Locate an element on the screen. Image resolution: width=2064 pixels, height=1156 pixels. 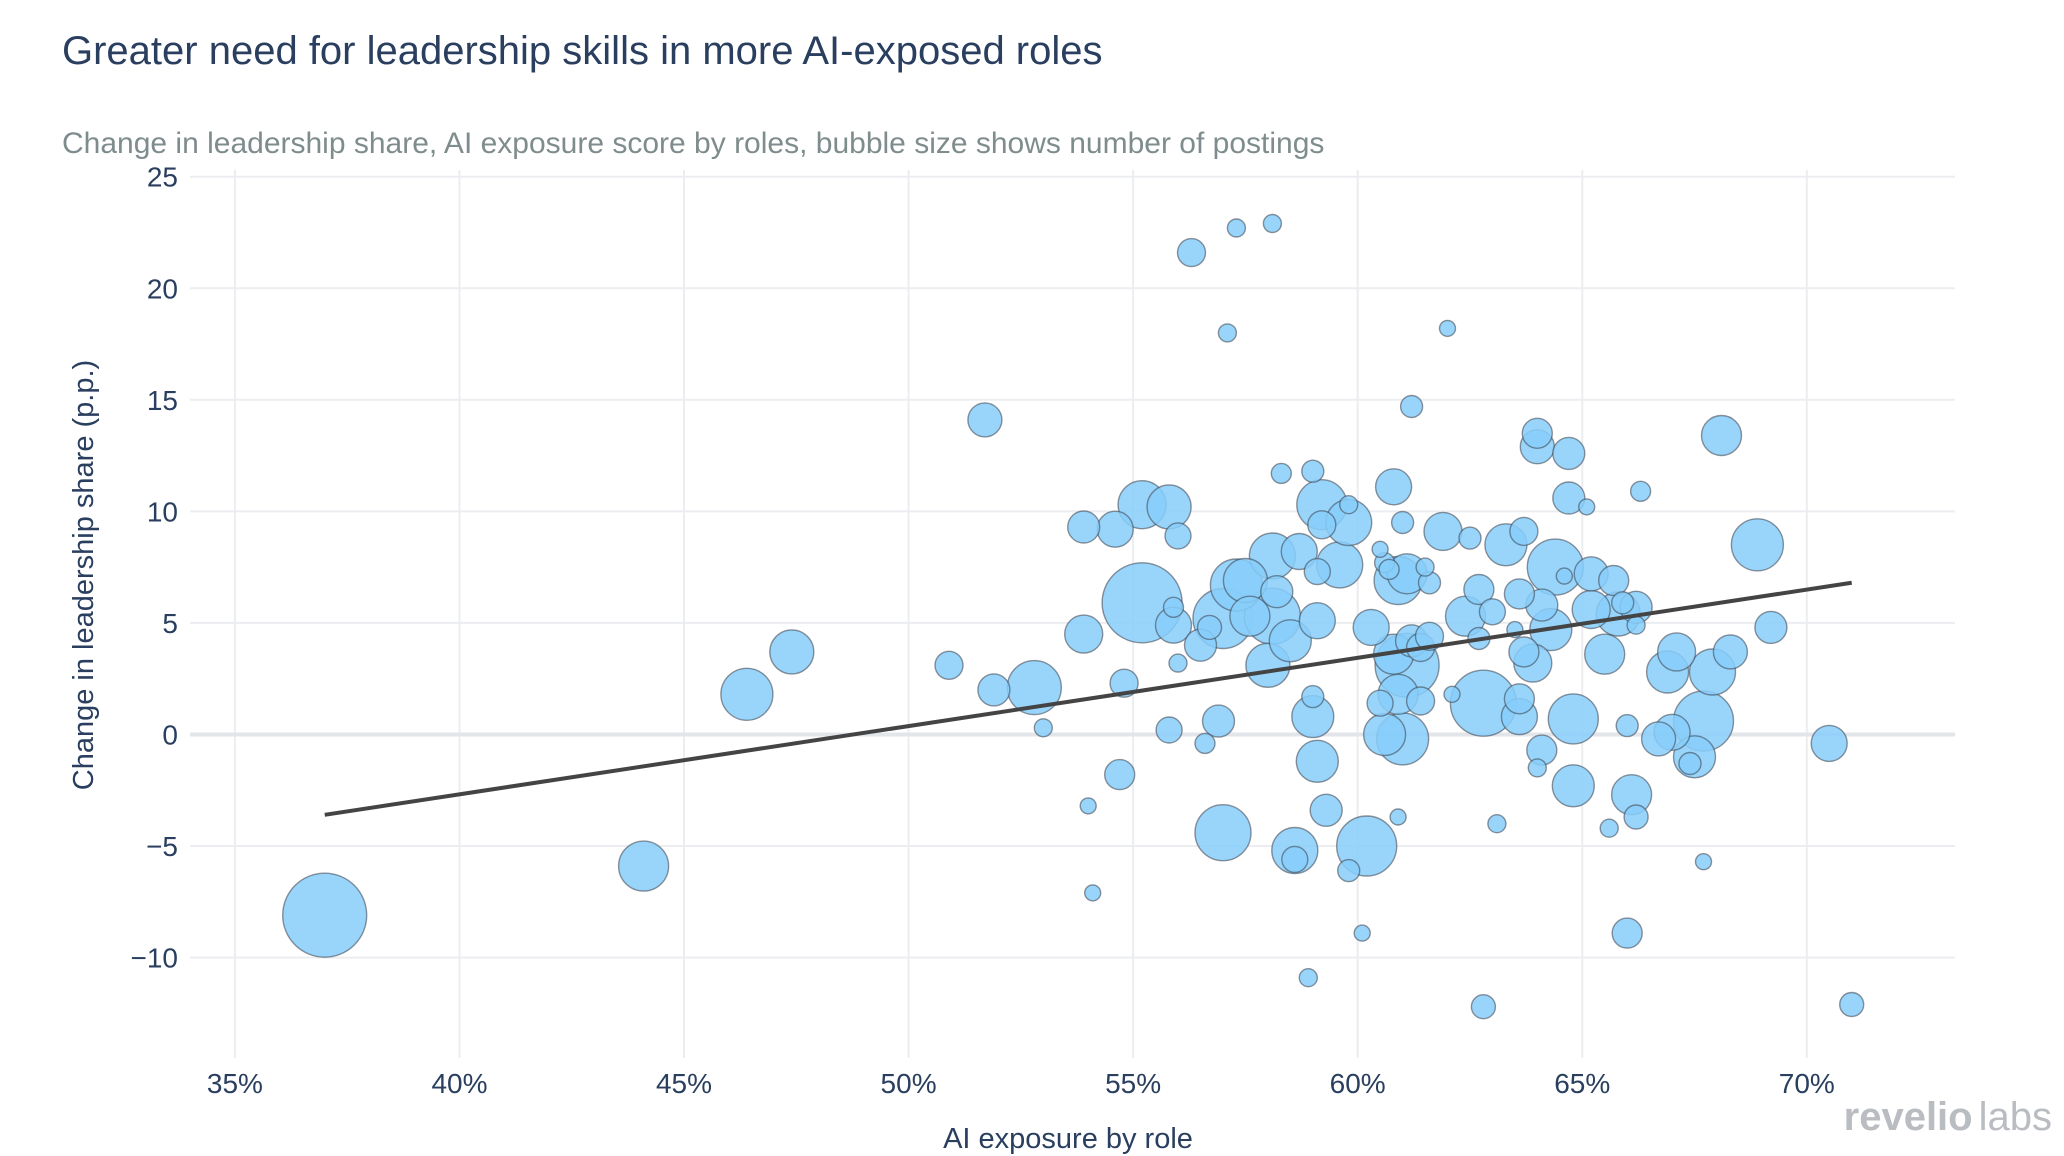
y-tick-label: 5 is located at coordinates (170, 623).